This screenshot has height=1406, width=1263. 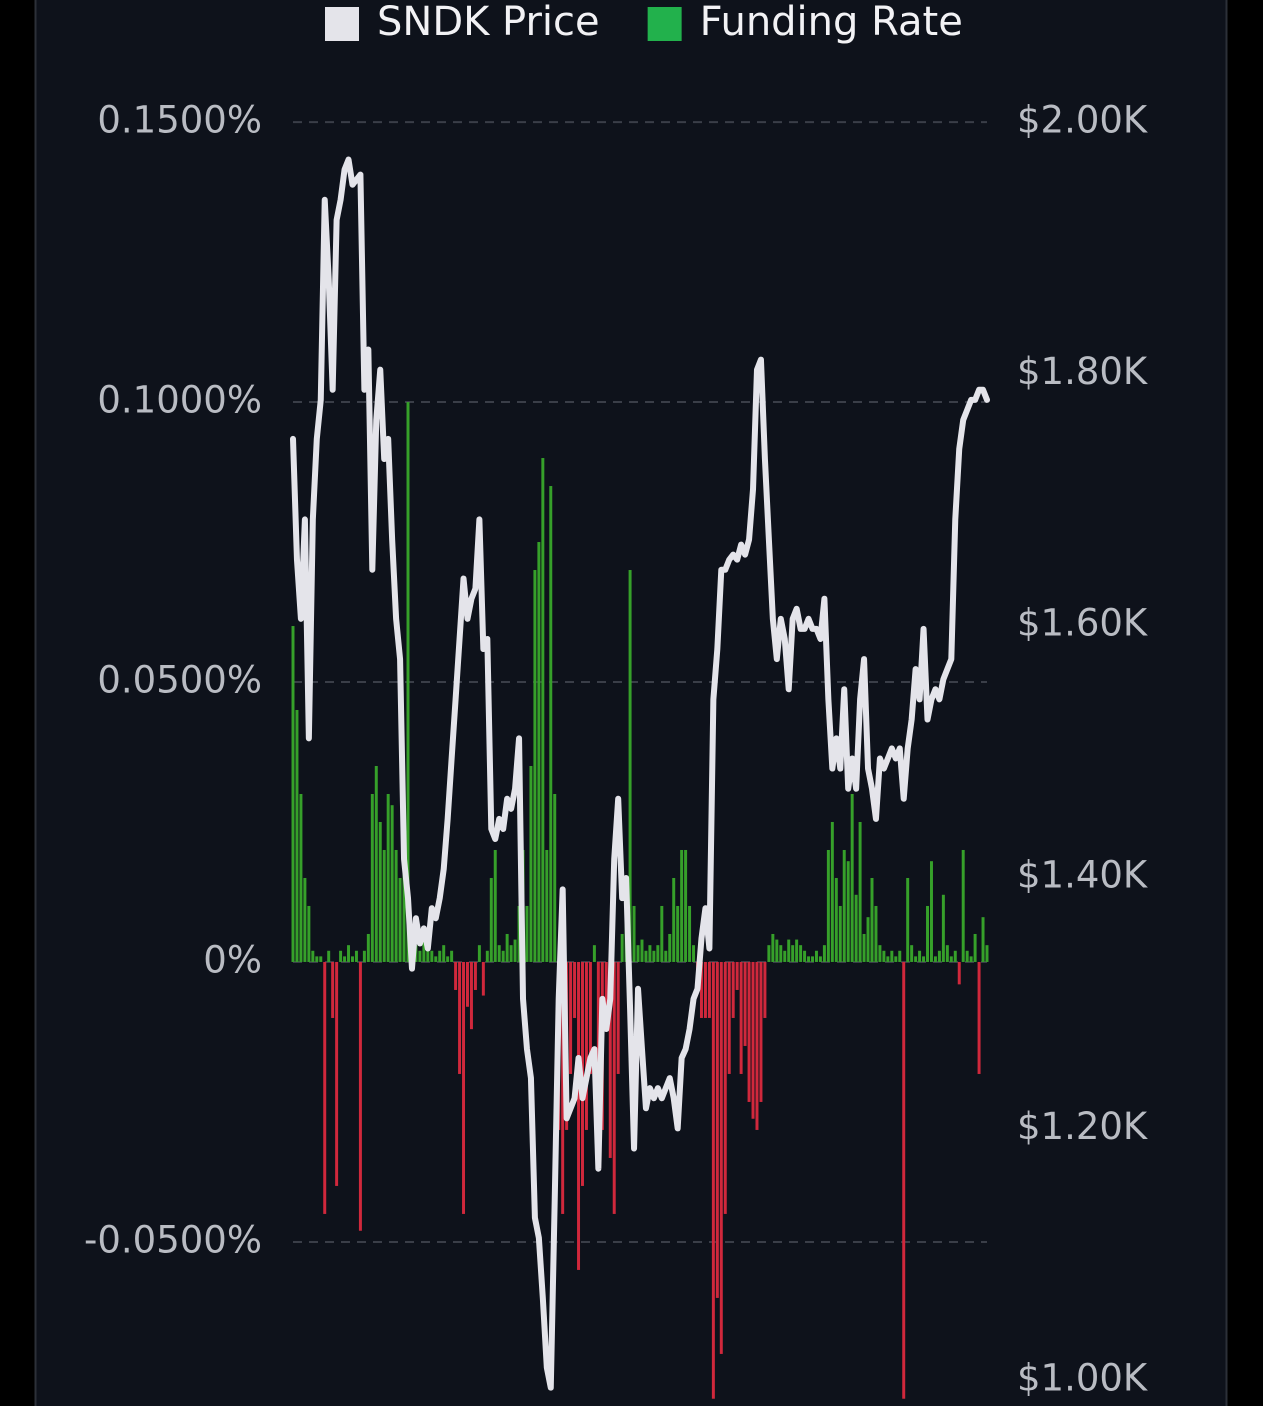 I want to click on y-tick-label: 0.1500%, so click(x=179, y=120).